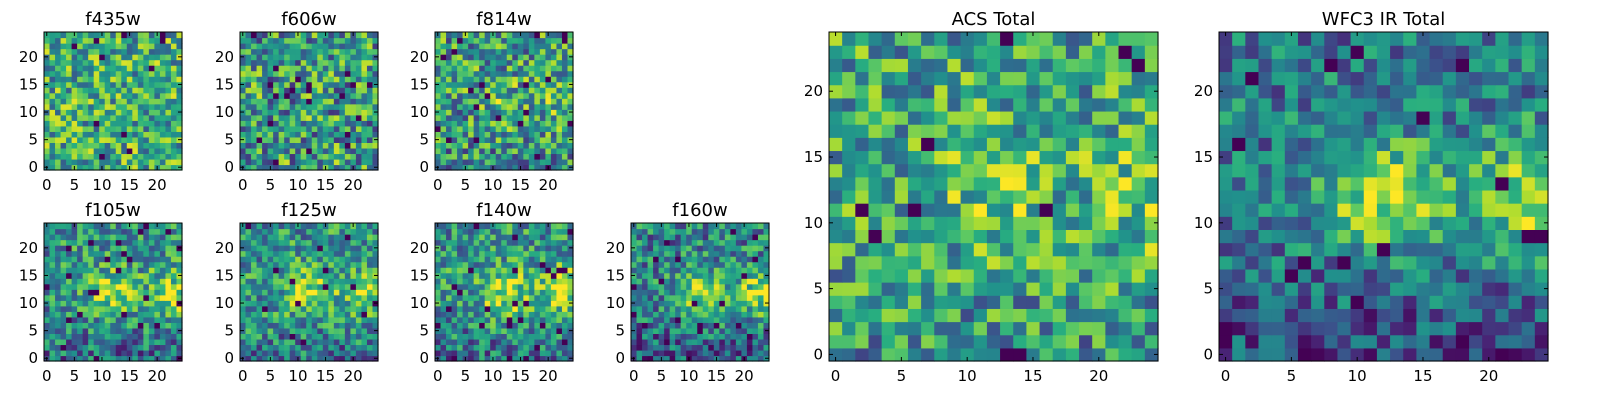 The image size is (1600, 400). What do you see at coordinates (548, 376) in the screenshot?
I see `x-tick-label: 20` at bounding box center [548, 376].